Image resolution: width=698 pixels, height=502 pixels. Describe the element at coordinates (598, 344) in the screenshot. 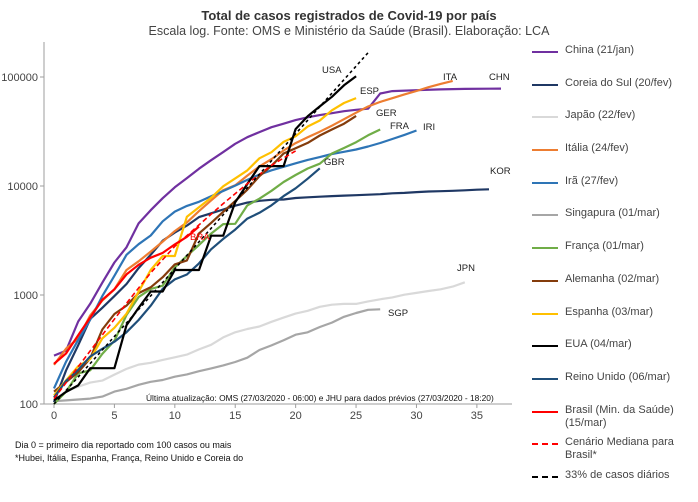

I see `legend-label: EUA (04/mar)` at that location.